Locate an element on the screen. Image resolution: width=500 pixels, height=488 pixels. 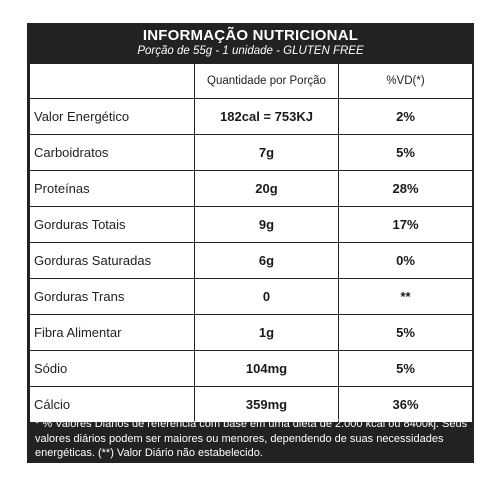
nutrient-amount: 1g is located at coordinates (266, 332).